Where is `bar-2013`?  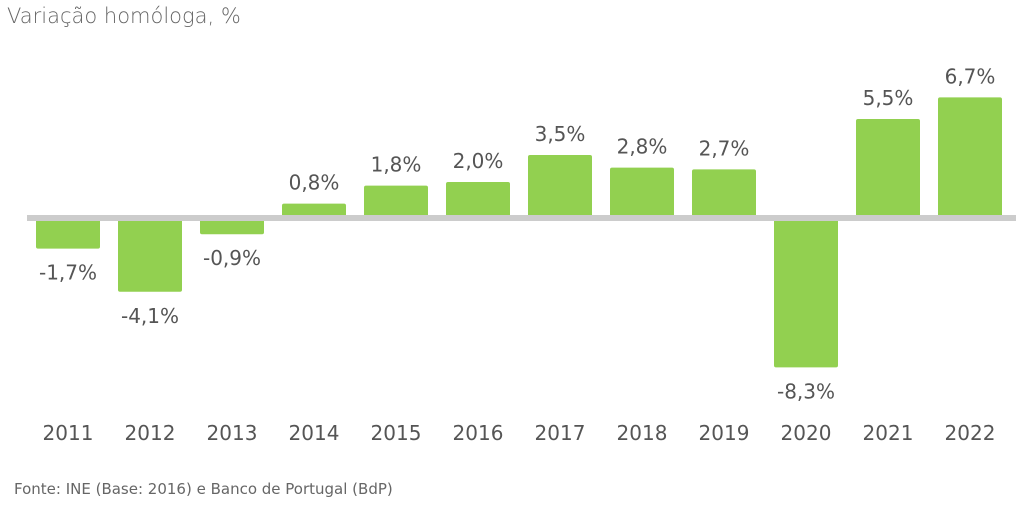 bar-2013 is located at coordinates (232, 226).